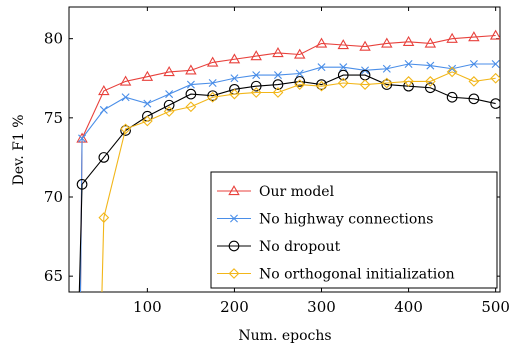  Describe the element at coordinates (53, 197) in the screenshot. I see `y-tick-label: 70` at that location.